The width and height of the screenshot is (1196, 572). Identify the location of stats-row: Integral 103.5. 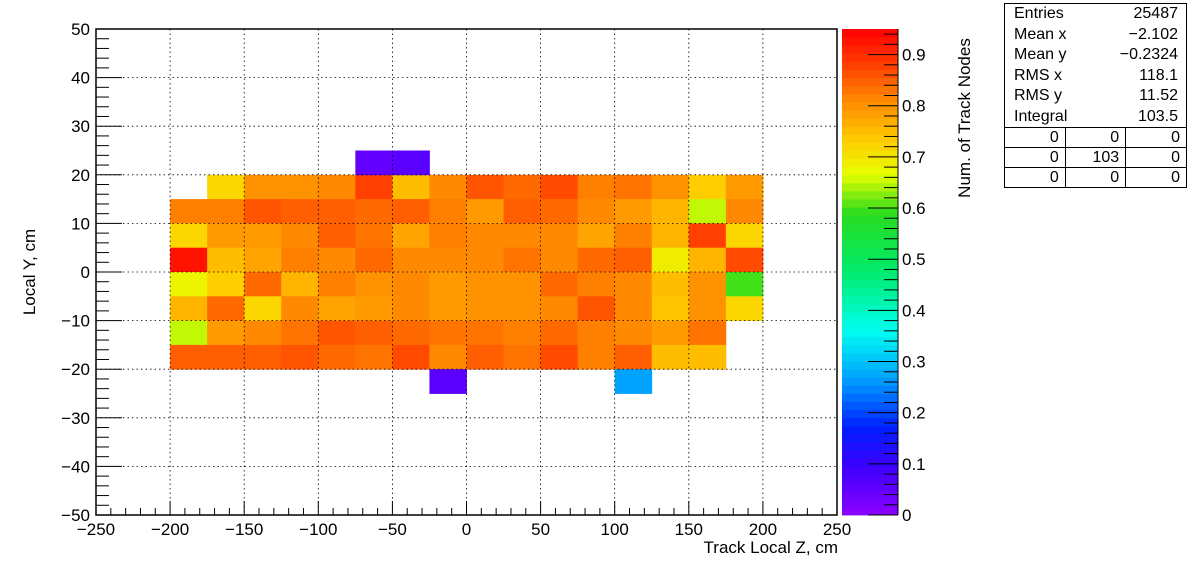
(1095, 117).